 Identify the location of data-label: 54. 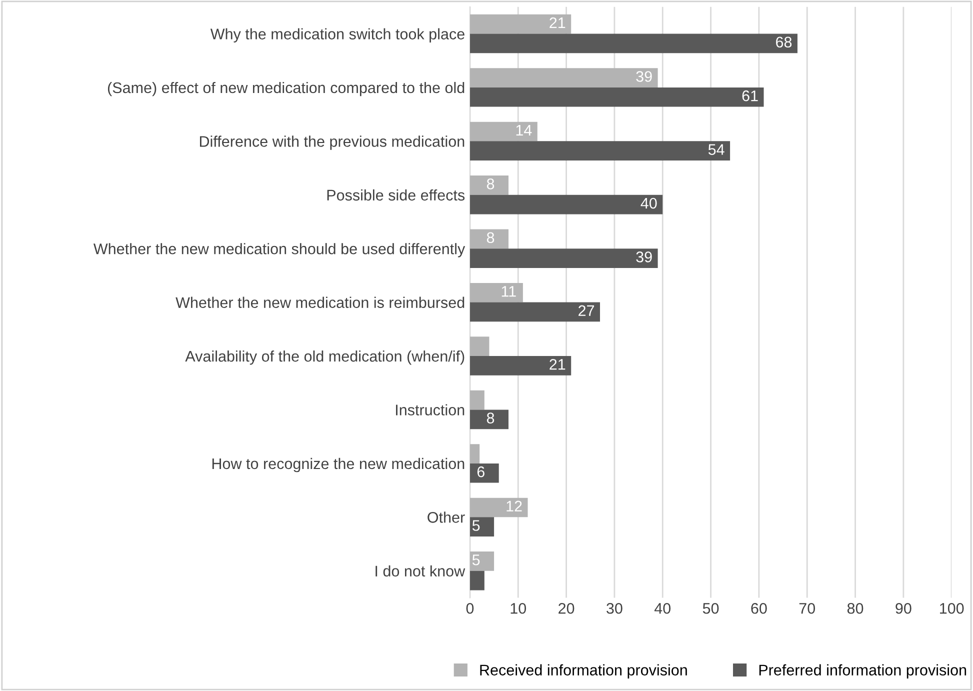
(716, 149).